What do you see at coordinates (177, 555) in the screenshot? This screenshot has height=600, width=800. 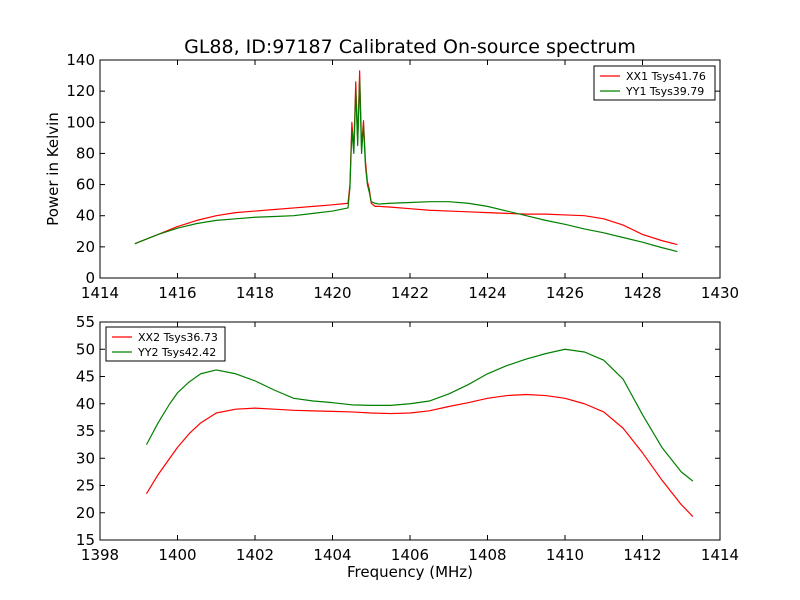 I see `x-tick-label: 1400` at bounding box center [177, 555].